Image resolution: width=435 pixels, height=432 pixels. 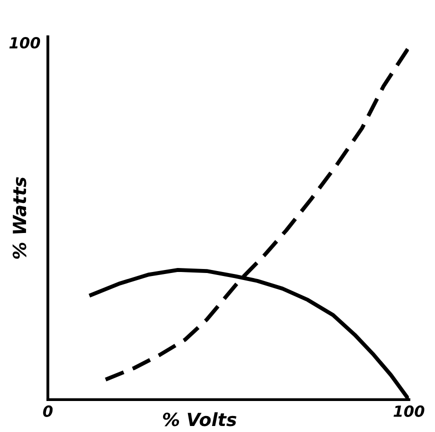 What do you see at coordinates (48, 411) in the screenshot?
I see `x-tick-label: 0` at bounding box center [48, 411].